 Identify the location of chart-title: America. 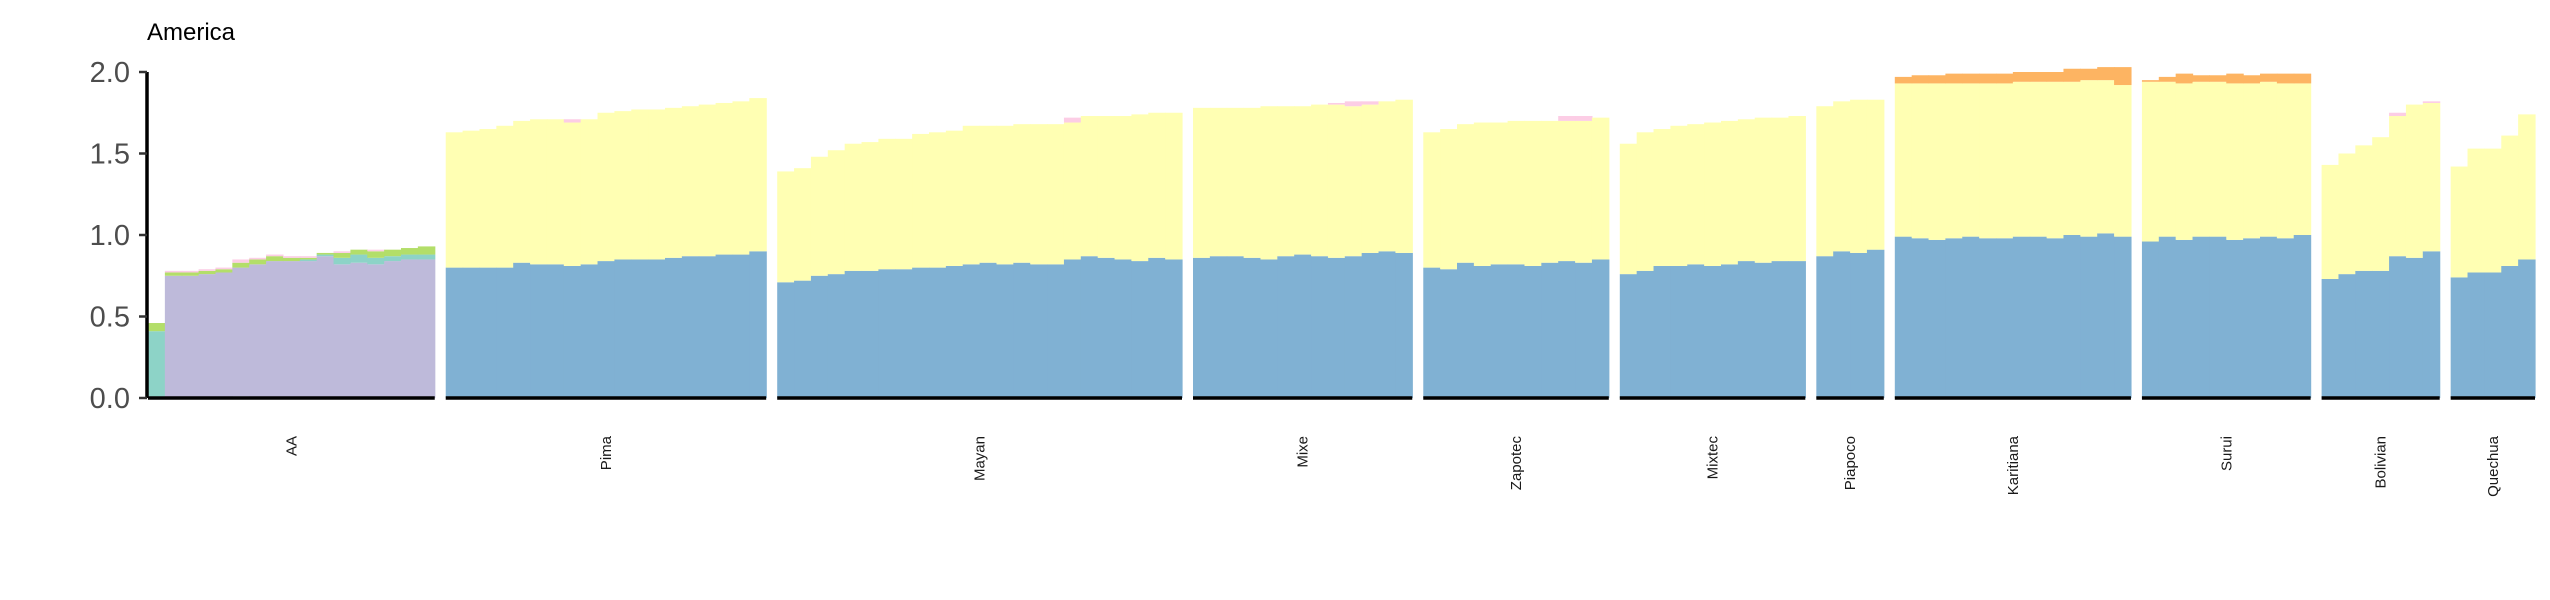
(191, 32).